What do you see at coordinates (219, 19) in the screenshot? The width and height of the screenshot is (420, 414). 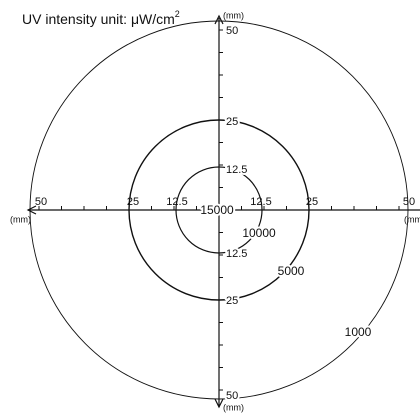 I see `arrow-top` at bounding box center [219, 19].